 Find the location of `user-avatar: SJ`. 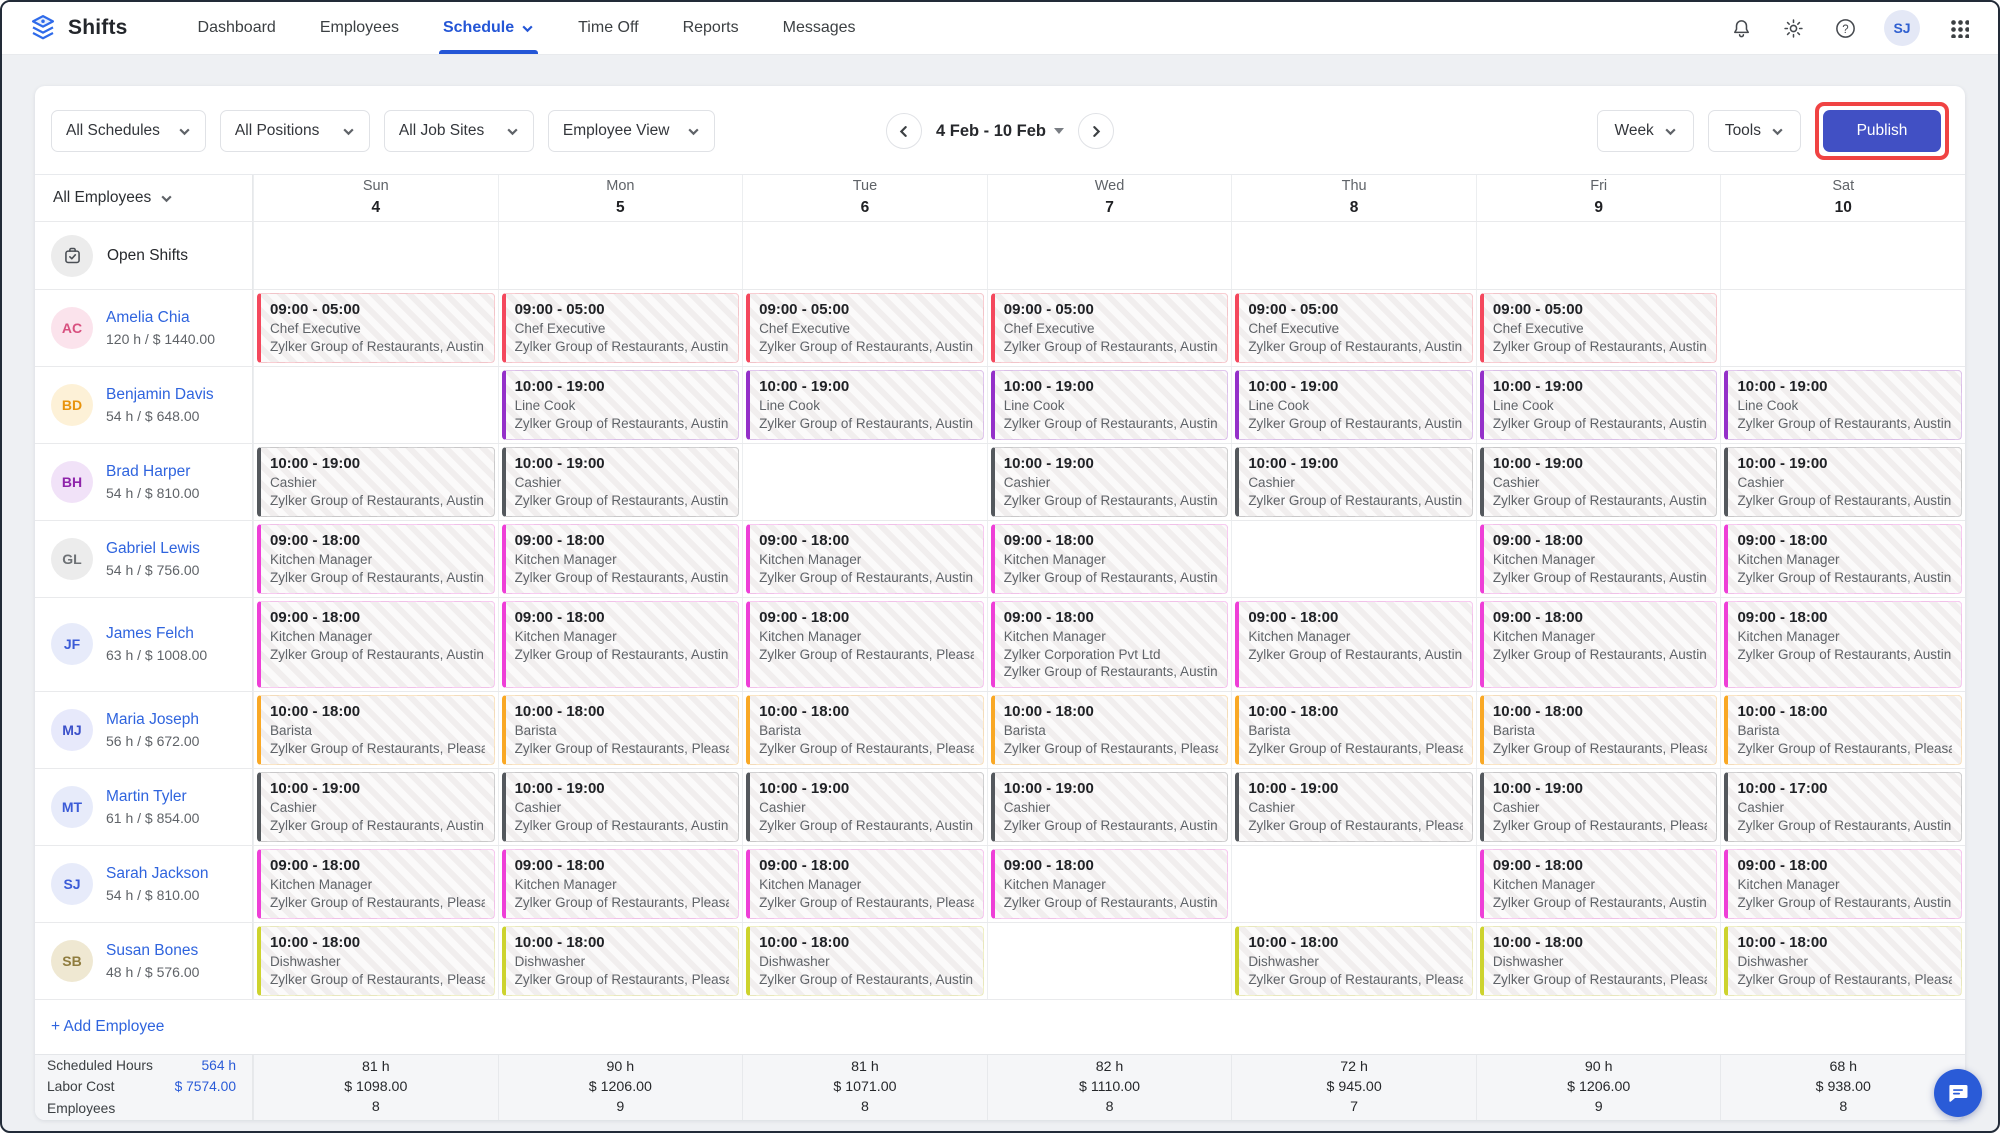

user-avatar: SJ is located at coordinates (1902, 28).